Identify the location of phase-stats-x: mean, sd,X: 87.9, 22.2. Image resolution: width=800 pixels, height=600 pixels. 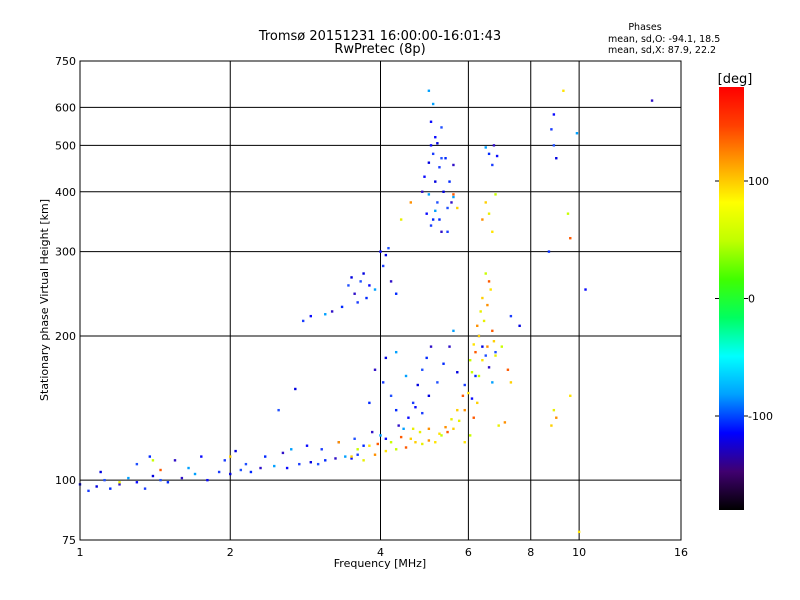
(662, 50).